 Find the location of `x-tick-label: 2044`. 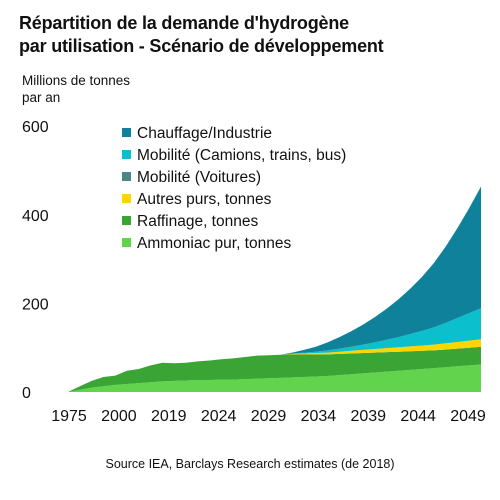

x-tick-label: 2044 is located at coordinates (418, 416).